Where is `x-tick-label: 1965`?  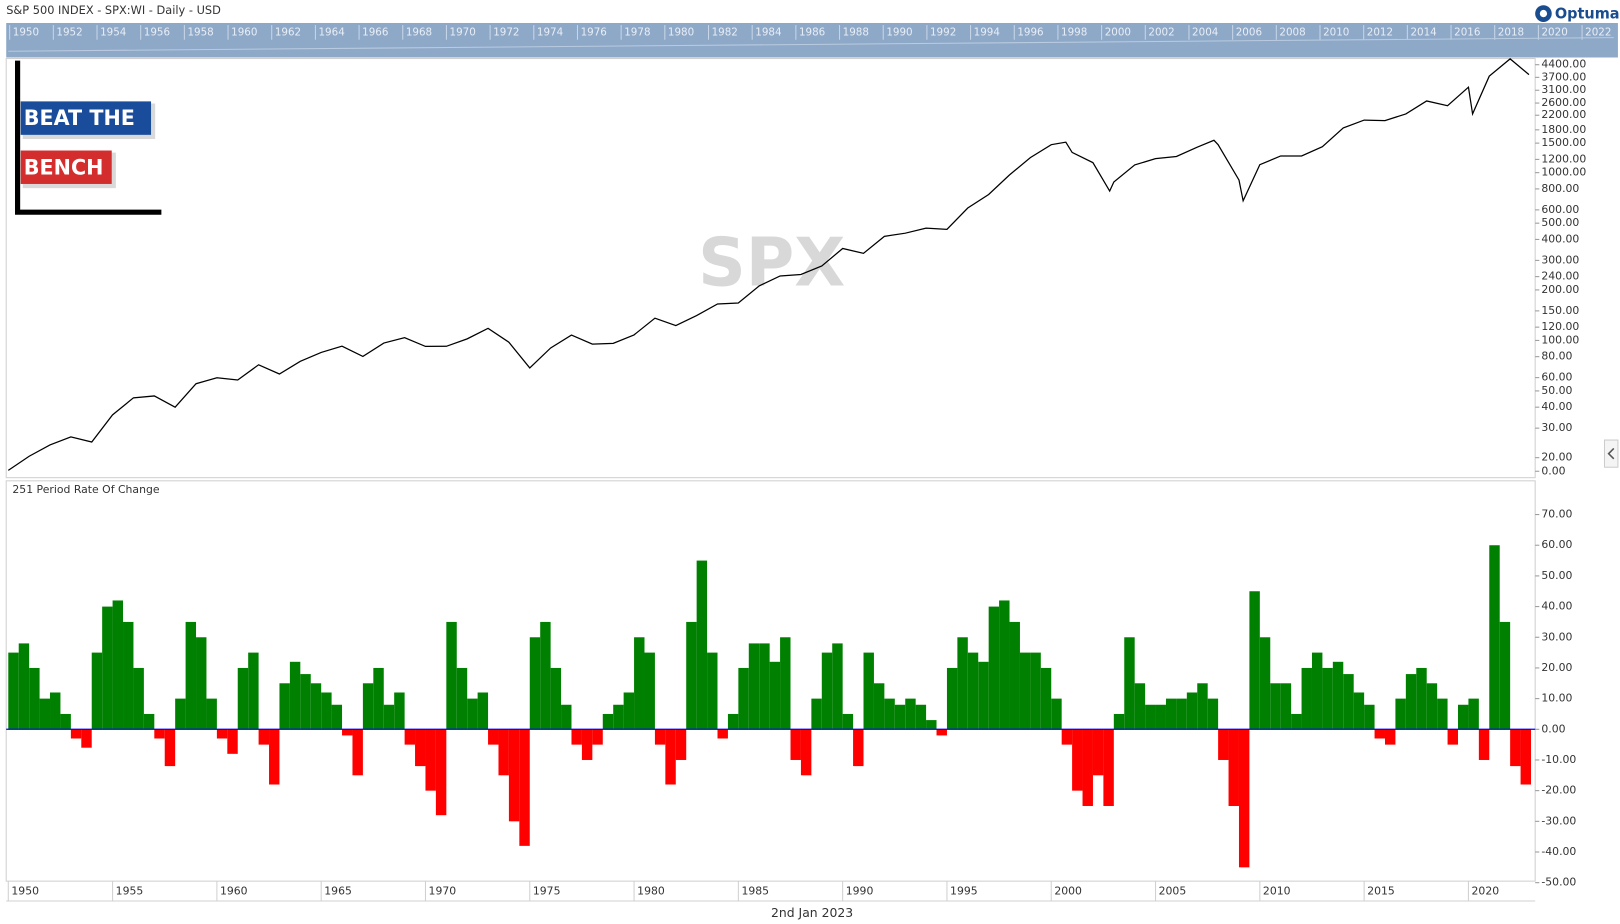
x-tick-label: 1965 is located at coordinates (338, 891).